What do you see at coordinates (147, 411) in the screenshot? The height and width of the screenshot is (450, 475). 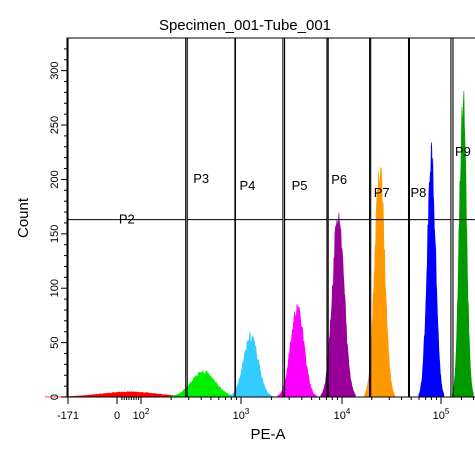 I see `x-tick-exponent: 2` at bounding box center [147, 411].